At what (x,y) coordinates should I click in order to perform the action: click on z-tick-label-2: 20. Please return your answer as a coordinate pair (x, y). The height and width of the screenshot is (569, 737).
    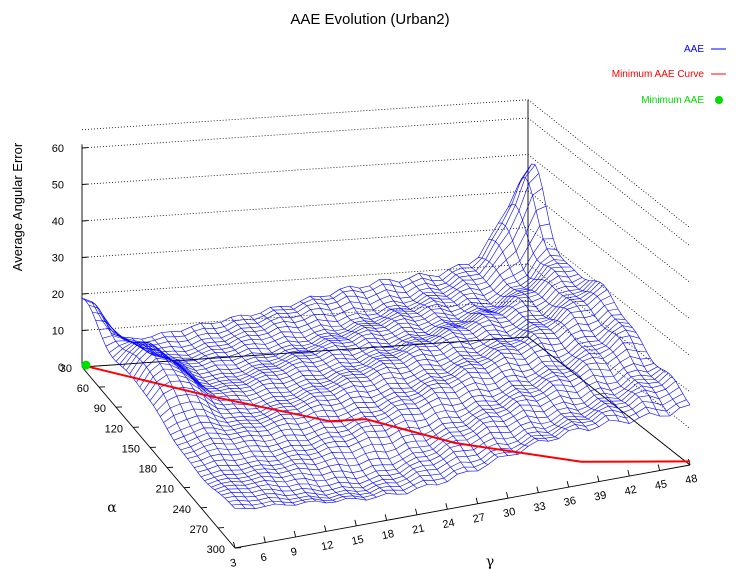
    Looking at the image, I should click on (58, 295).